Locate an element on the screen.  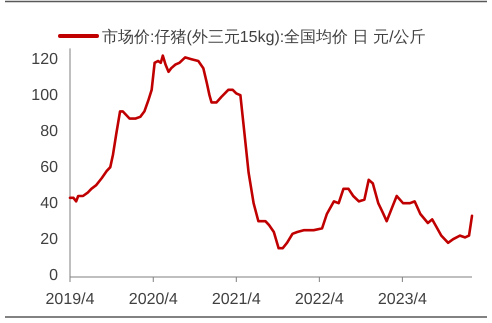
y-tick-label: 20 is located at coordinates (49, 239).